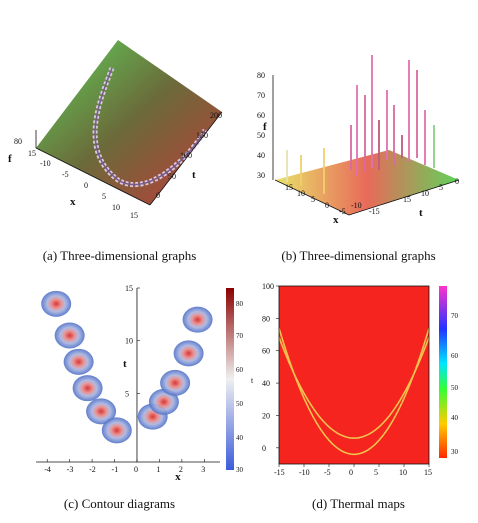 The width and height of the screenshot is (478, 523). Describe the element at coordinates (119, 503) in the screenshot. I see `caption-c: (c) Contour diagrams` at that location.